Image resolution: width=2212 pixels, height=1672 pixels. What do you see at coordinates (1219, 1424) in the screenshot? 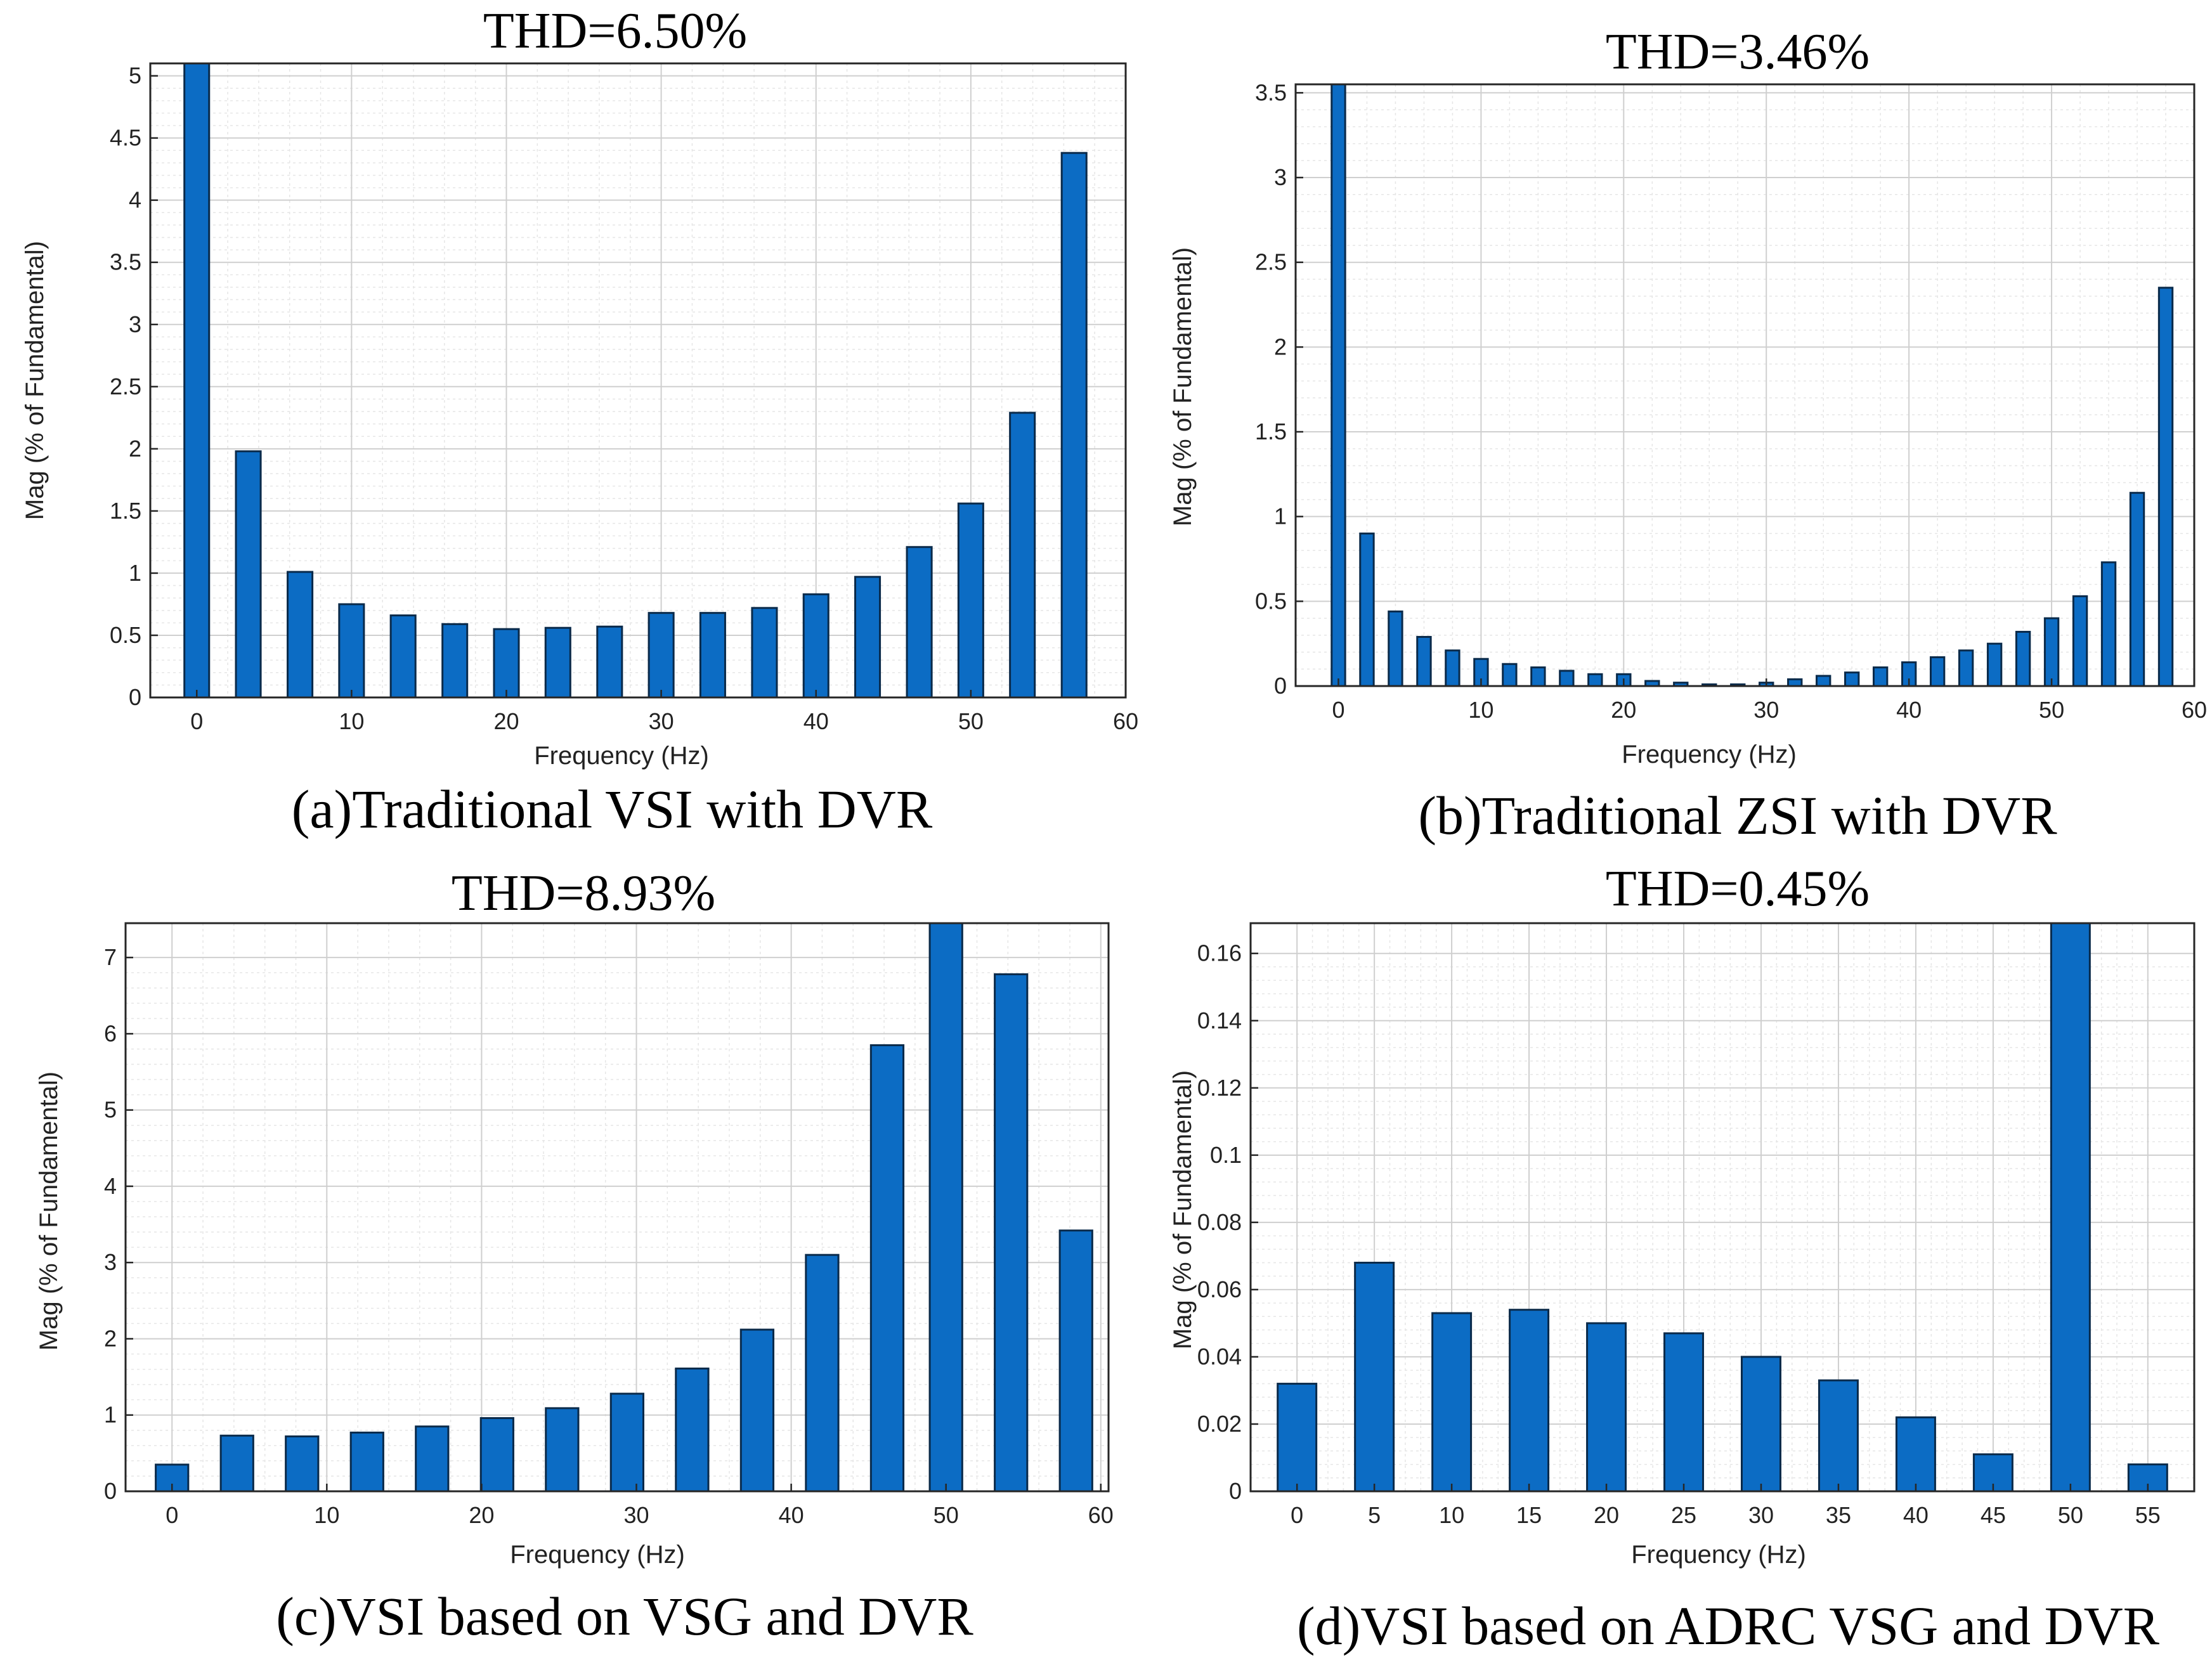
I see `panel-d-y-tick-label: 0.02` at bounding box center [1219, 1424].